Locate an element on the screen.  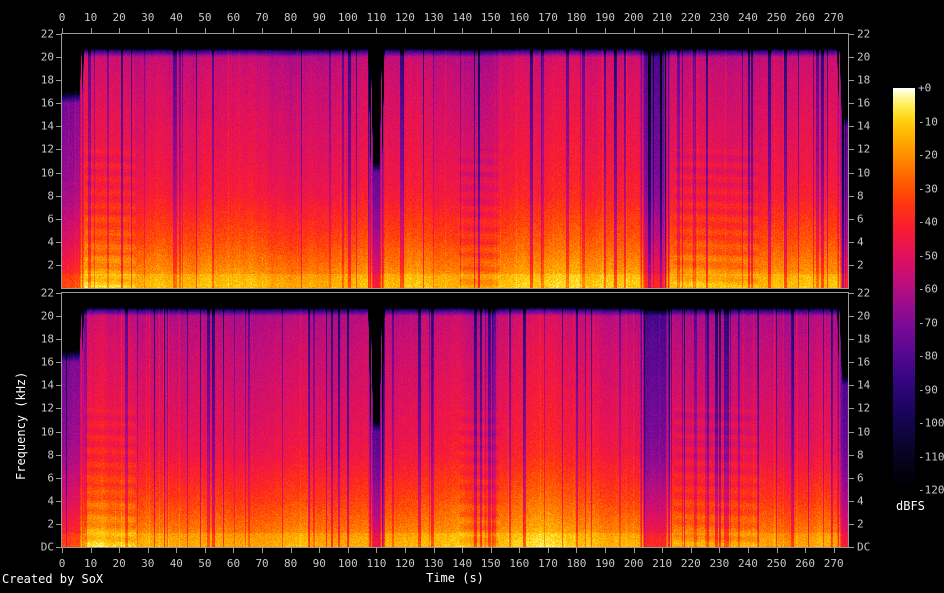
x-tick-label-bottom: 120 is located at coordinates (405, 563).